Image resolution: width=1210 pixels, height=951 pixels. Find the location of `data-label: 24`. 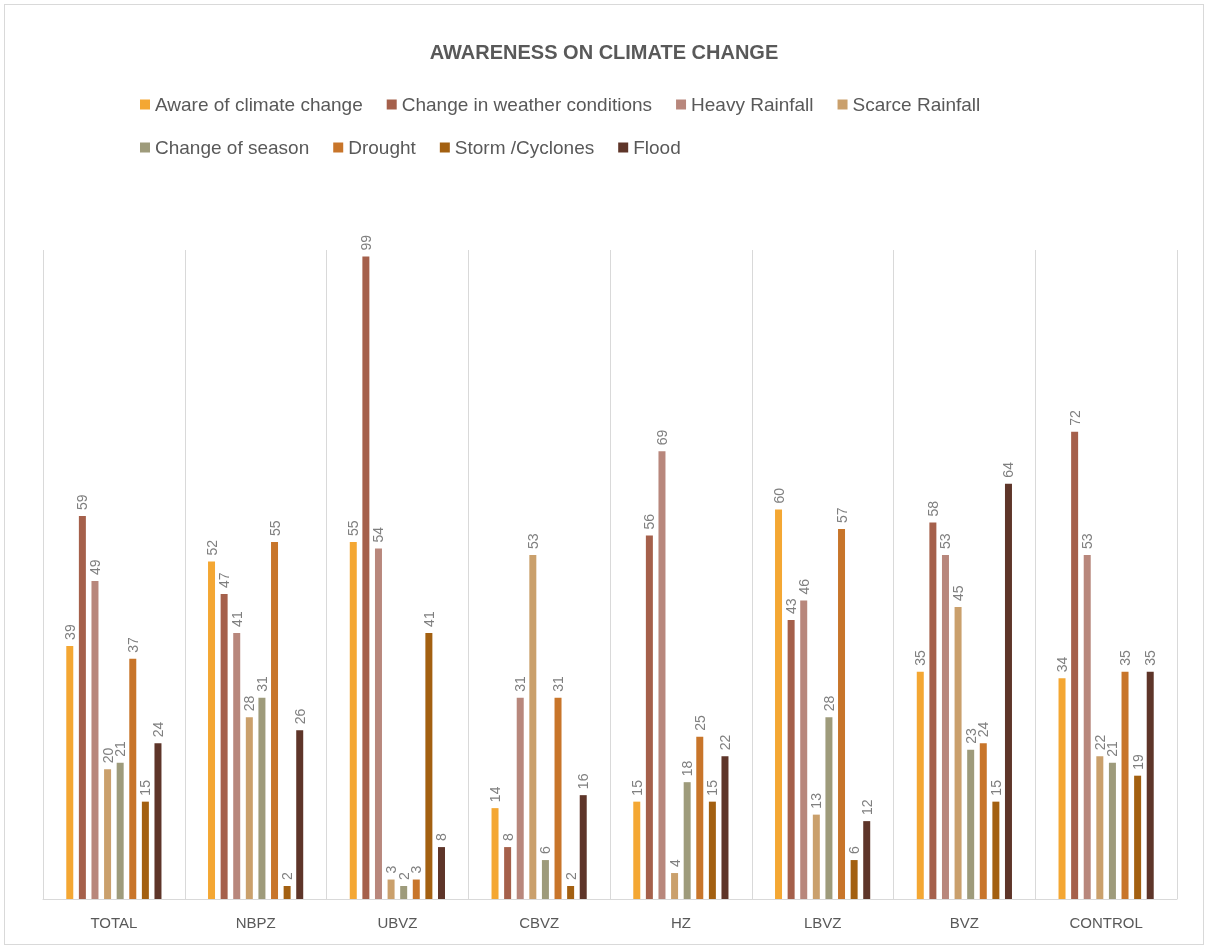

data-label: 24 is located at coordinates (157, 729).